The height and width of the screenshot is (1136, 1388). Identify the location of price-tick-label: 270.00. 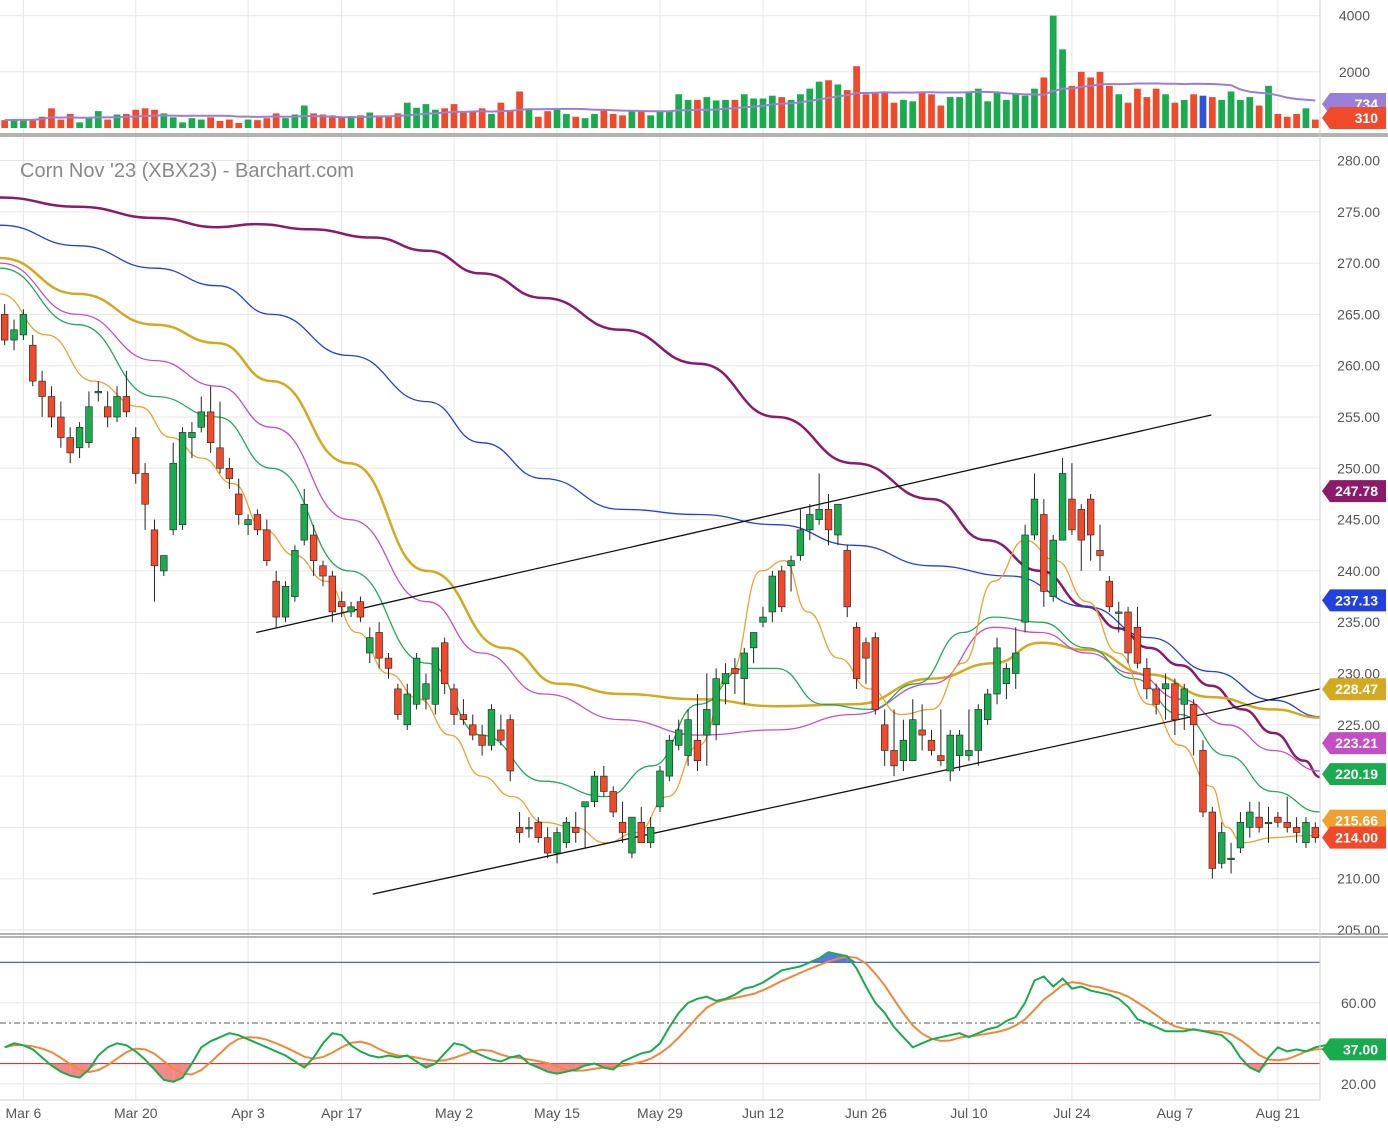
(1358, 263).